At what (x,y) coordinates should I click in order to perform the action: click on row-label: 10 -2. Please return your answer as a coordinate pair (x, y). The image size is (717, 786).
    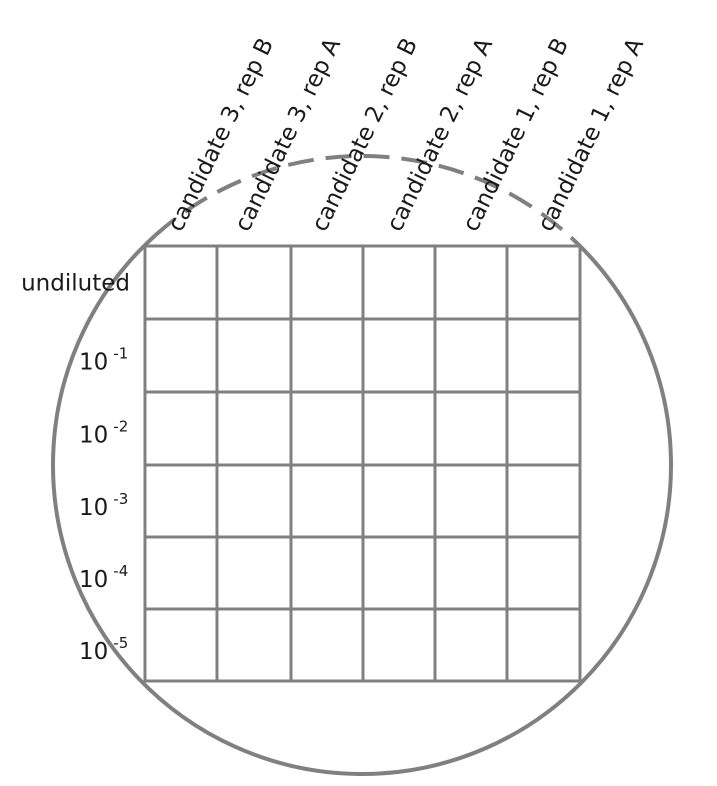
    Looking at the image, I should click on (103, 433).